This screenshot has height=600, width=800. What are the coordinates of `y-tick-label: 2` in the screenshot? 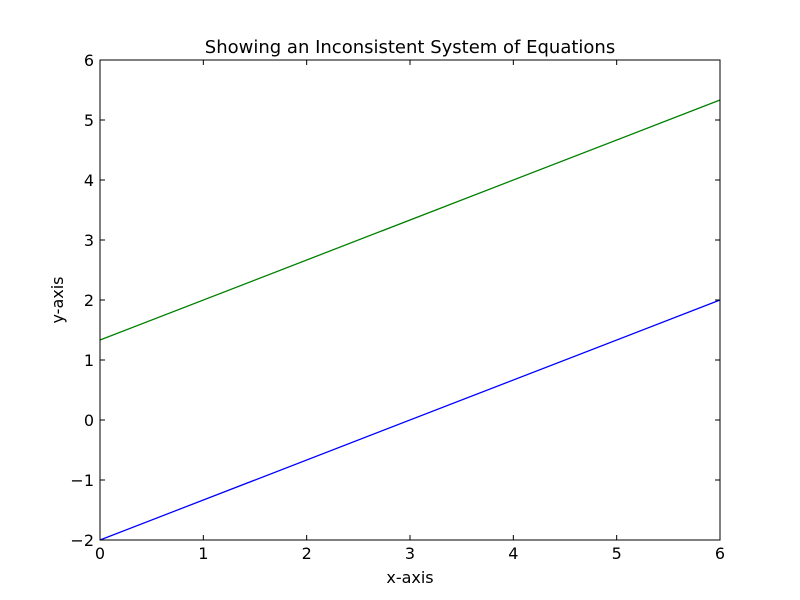 It's located at (89, 300).